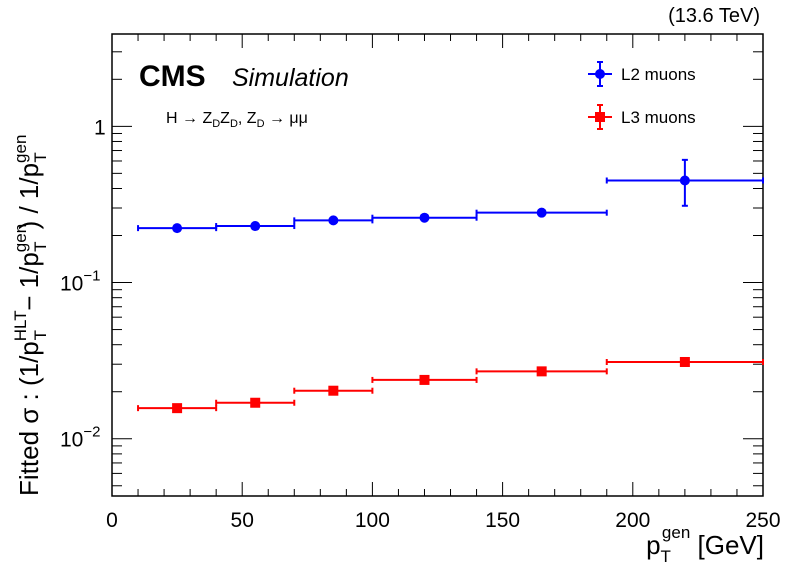  What do you see at coordinates (20, 149) in the screenshot?
I see `y-title-gen-sup2: gen` at bounding box center [20, 149].